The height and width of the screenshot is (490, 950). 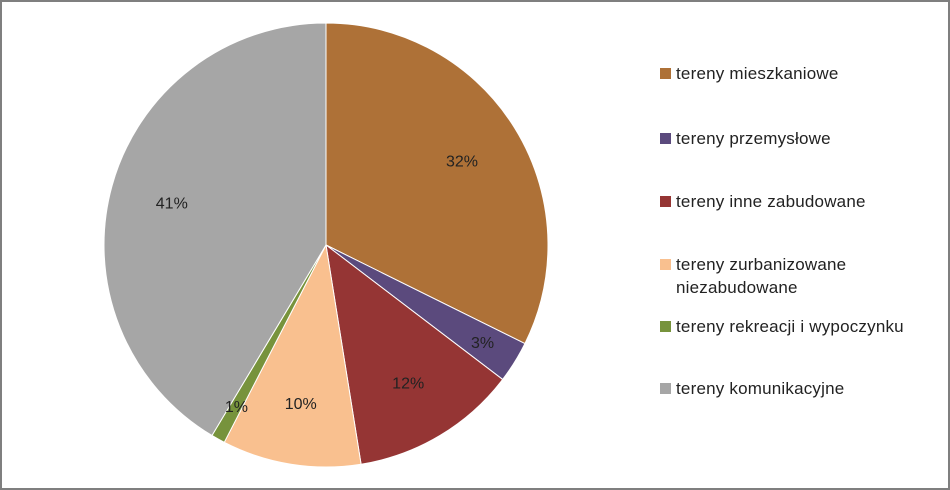 I want to click on data-label-tereny-zurbanizowane-niezabudowane: 10%, so click(x=301, y=404).